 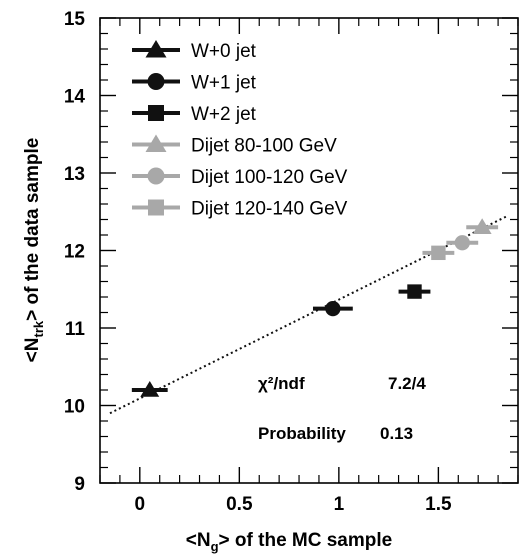 What do you see at coordinates (339, 504) in the screenshot?
I see `x-tick-label: 1` at bounding box center [339, 504].